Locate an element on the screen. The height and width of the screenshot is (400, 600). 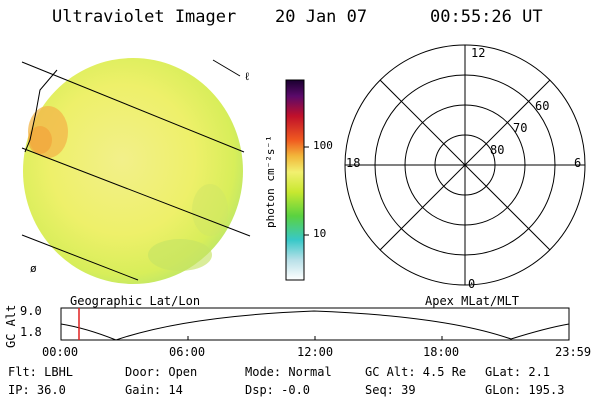
mlt-label-0: 0 is located at coordinates (471, 283).